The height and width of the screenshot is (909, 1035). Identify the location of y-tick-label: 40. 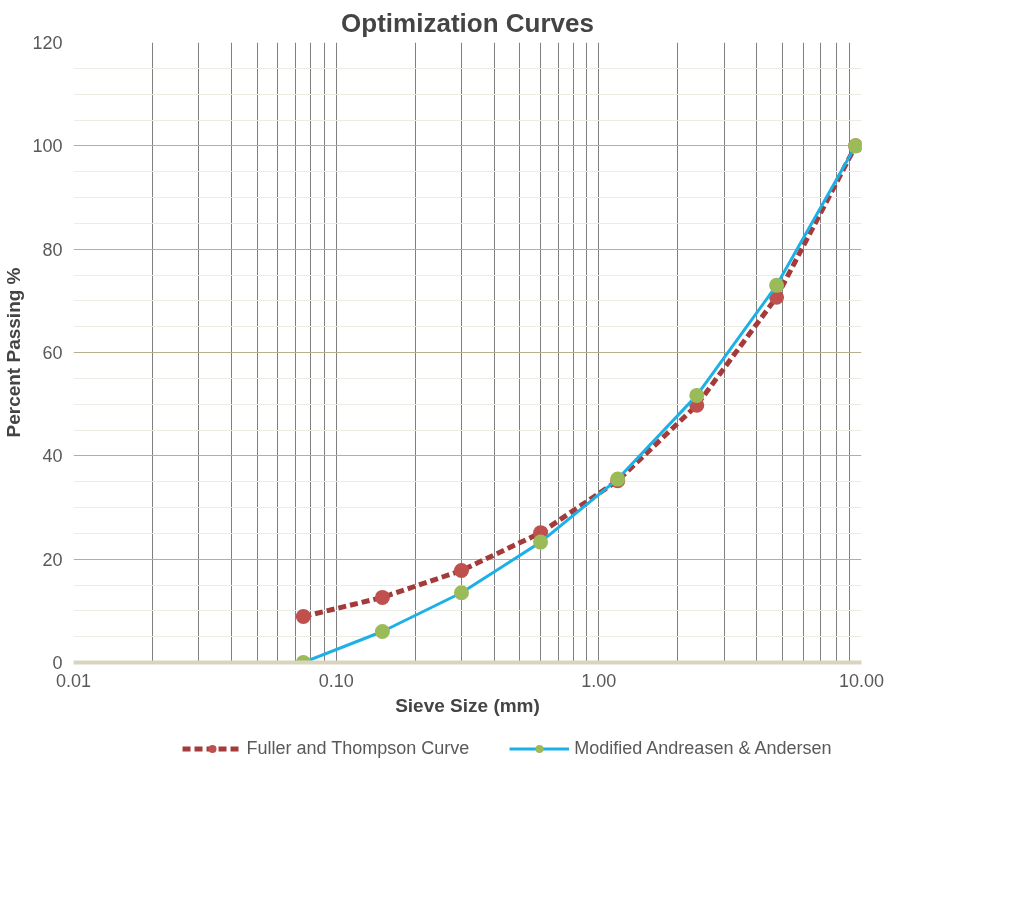
(52, 456).